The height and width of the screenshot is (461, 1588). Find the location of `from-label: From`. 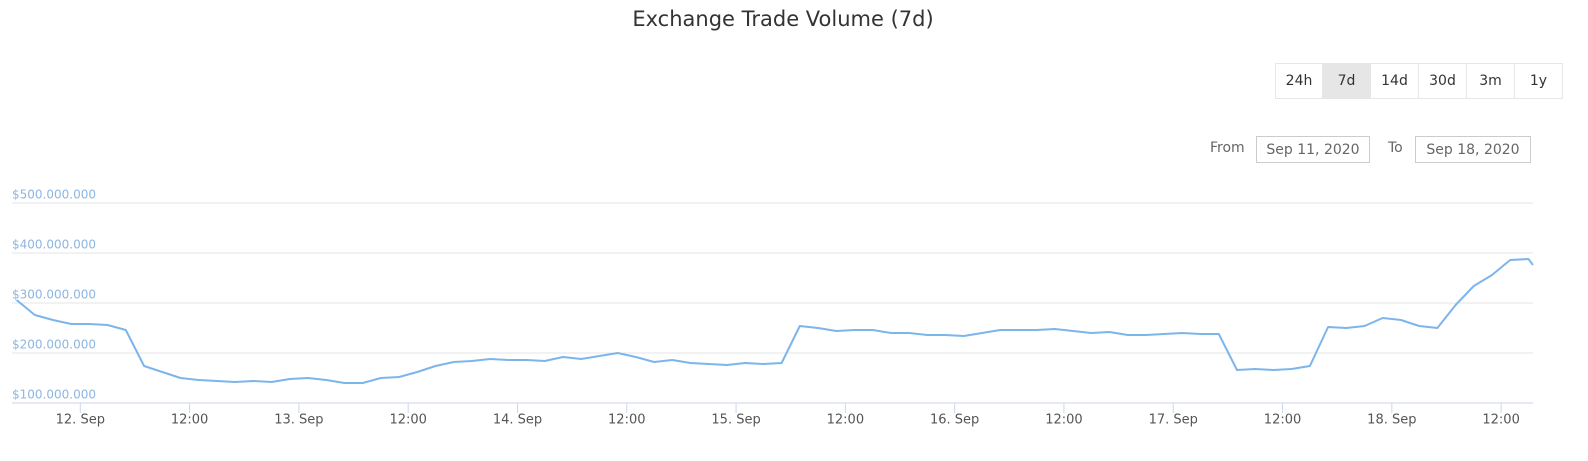

from-label: From is located at coordinates (1227, 148).